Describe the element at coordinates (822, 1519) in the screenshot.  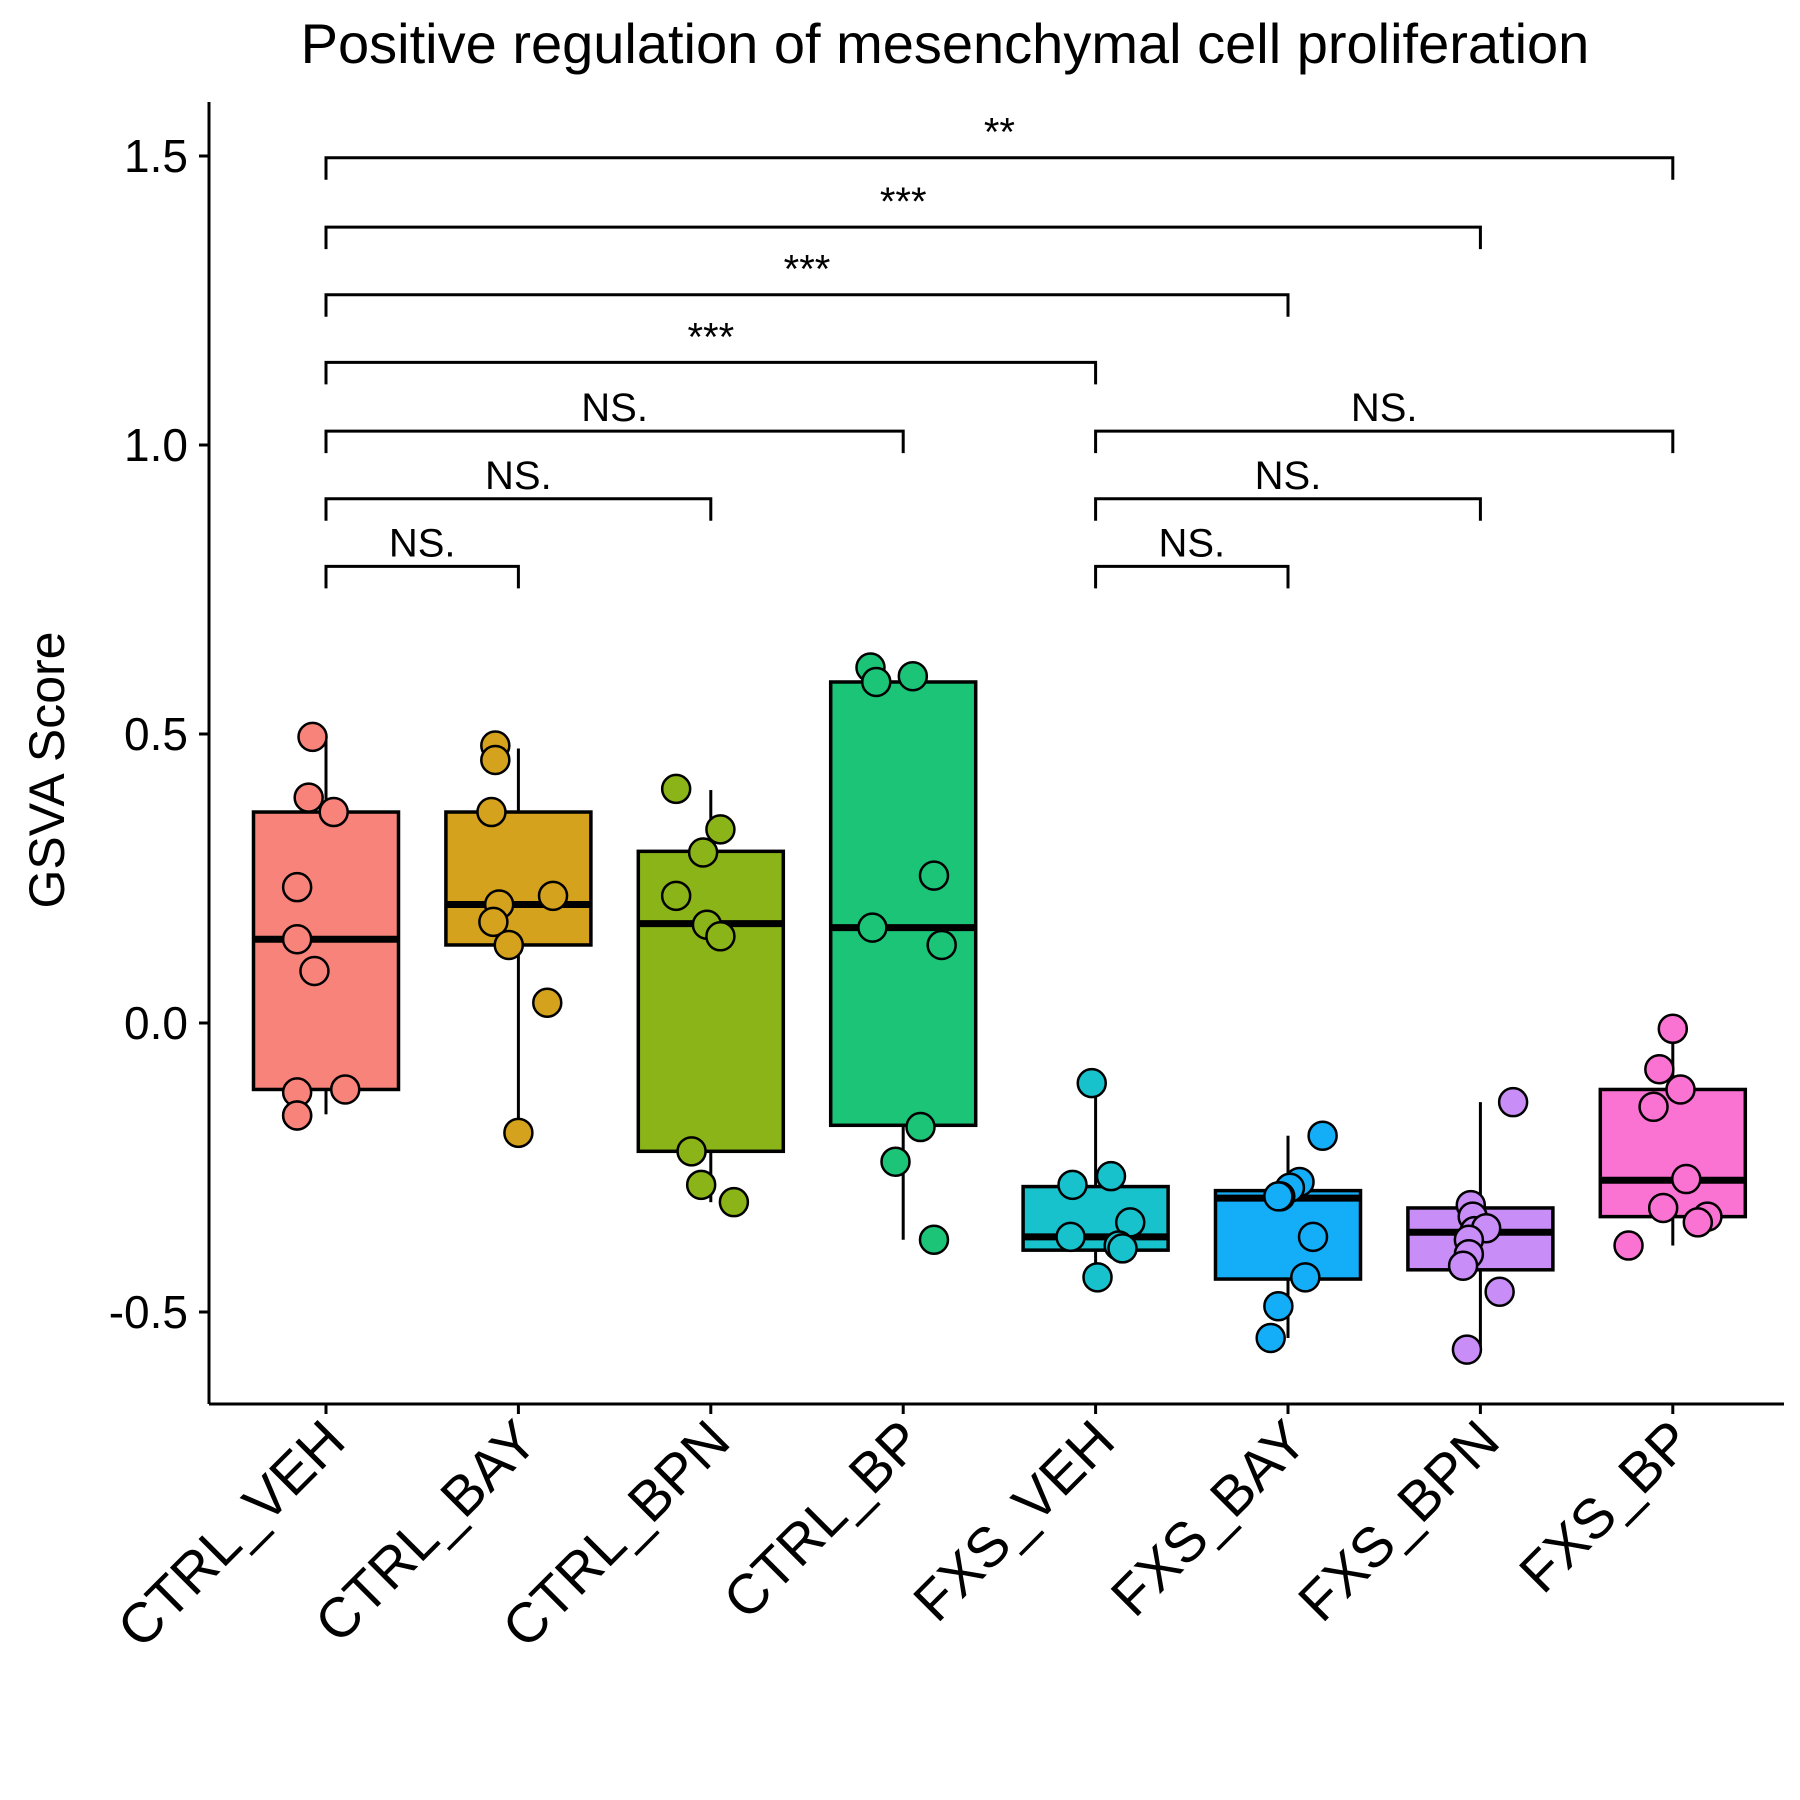
I see `x-tick-label: CTRL_BP` at that location.